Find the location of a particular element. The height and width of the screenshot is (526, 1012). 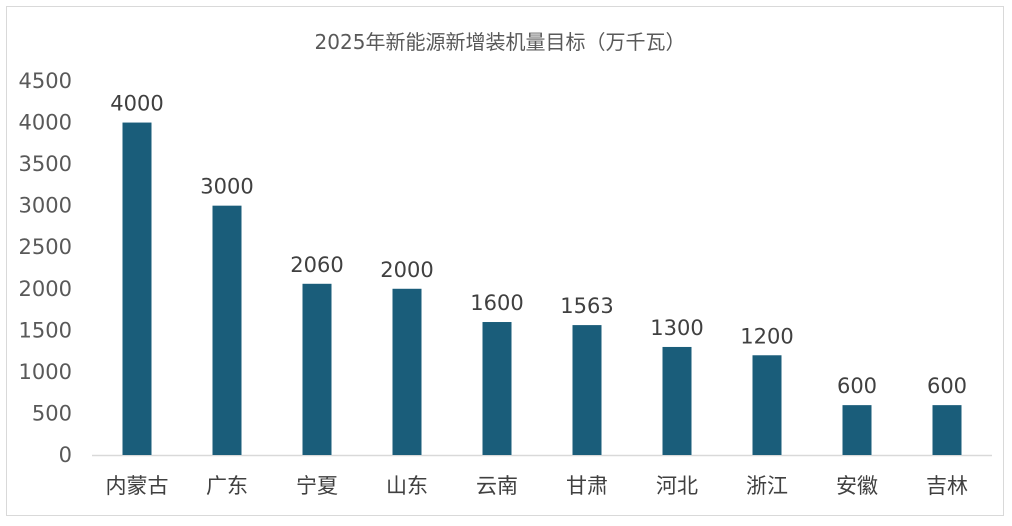

x-tick-label: 山东 is located at coordinates (407, 486).